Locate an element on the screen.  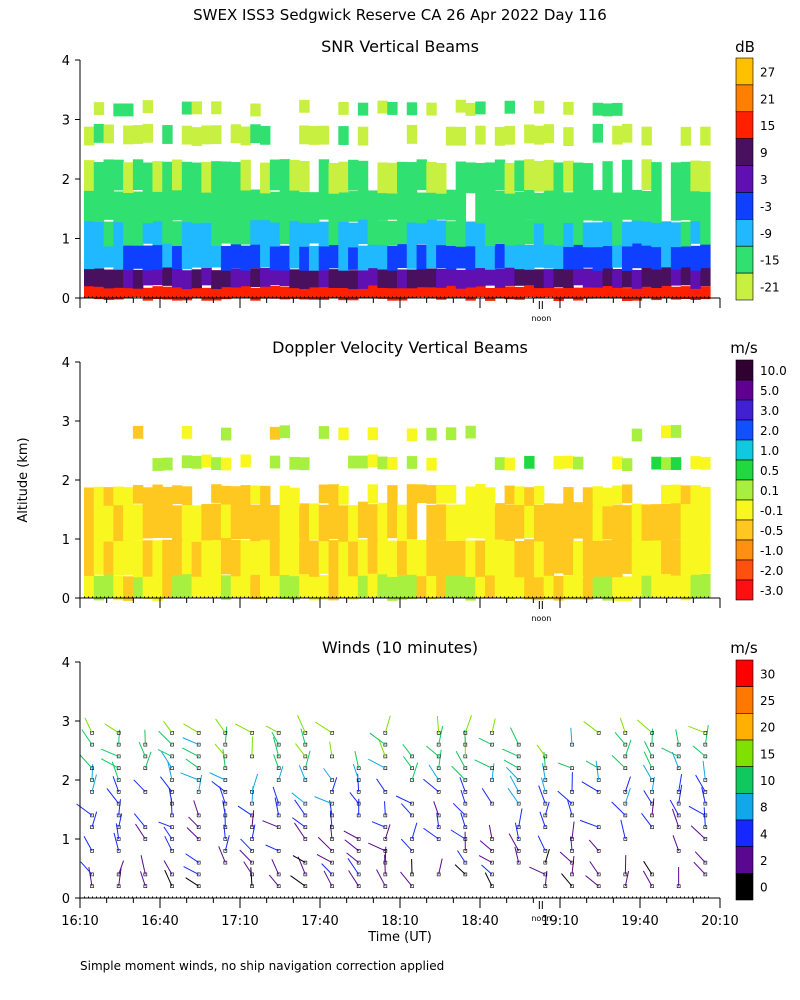
colorbar-label: -0.1 is located at coordinates (771, 511).